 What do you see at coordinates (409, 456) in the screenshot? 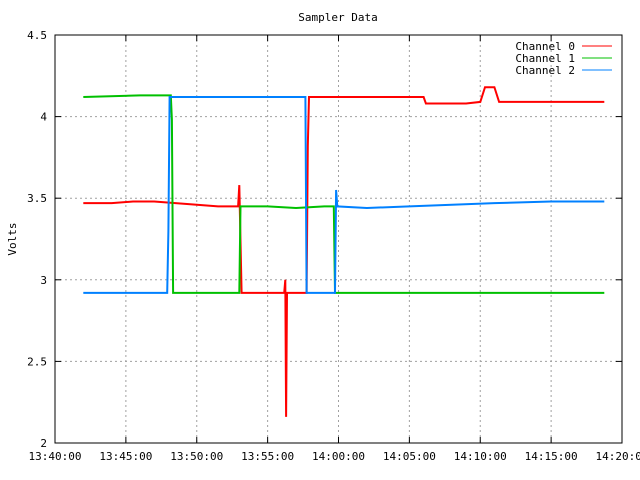
I see `x-tick-label: 14:05:00` at bounding box center [409, 456].